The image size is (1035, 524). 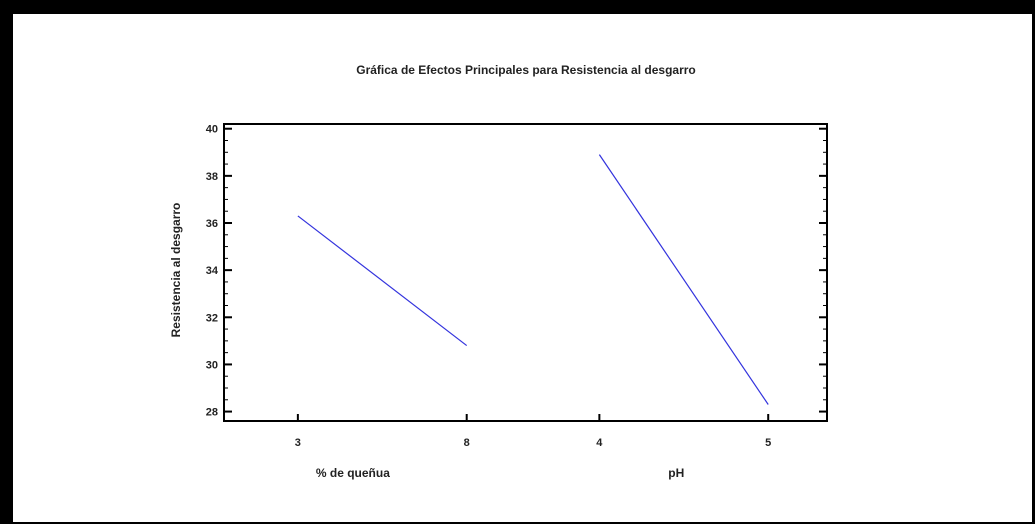 What do you see at coordinates (467, 443) in the screenshot?
I see `x-tick-label: 8` at bounding box center [467, 443].